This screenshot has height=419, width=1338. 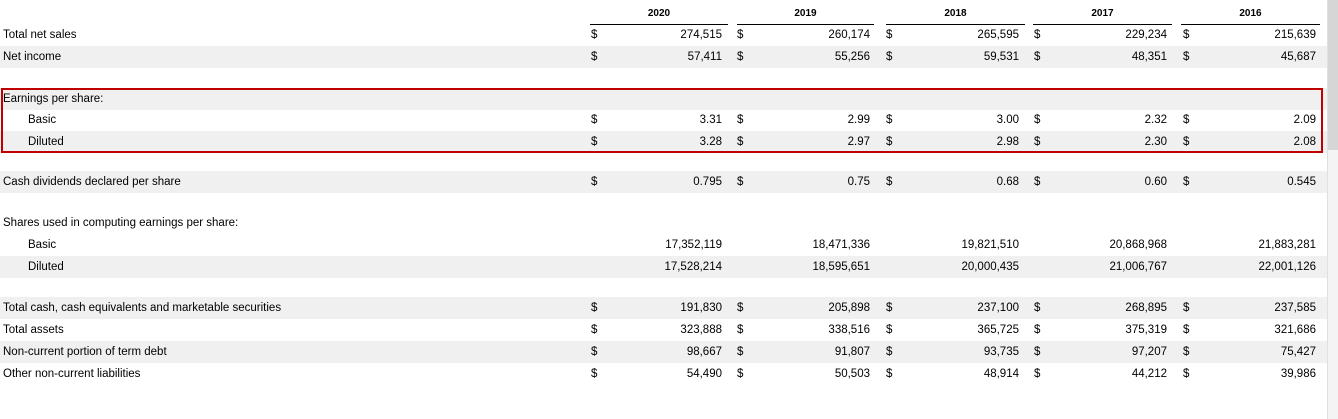 I want to click on table-row: Earnings per share:, so click(x=664, y=99).